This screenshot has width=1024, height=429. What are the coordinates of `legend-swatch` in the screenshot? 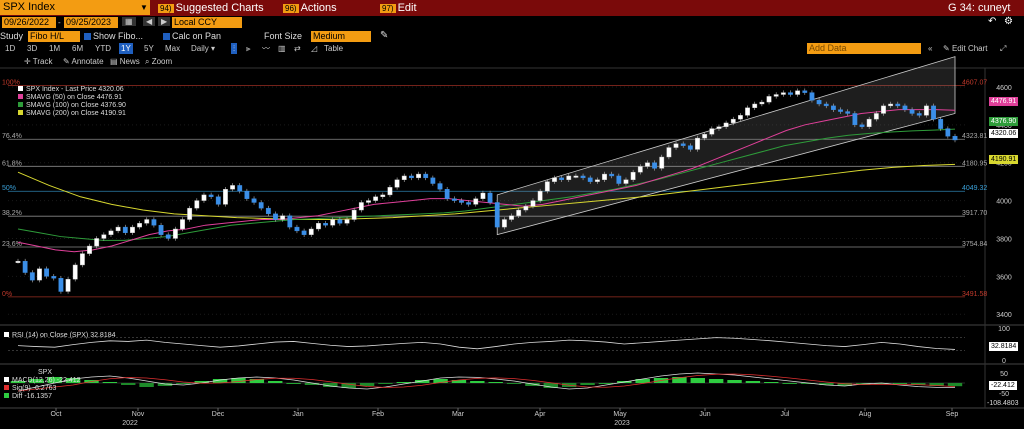 It's located at (6, 379).